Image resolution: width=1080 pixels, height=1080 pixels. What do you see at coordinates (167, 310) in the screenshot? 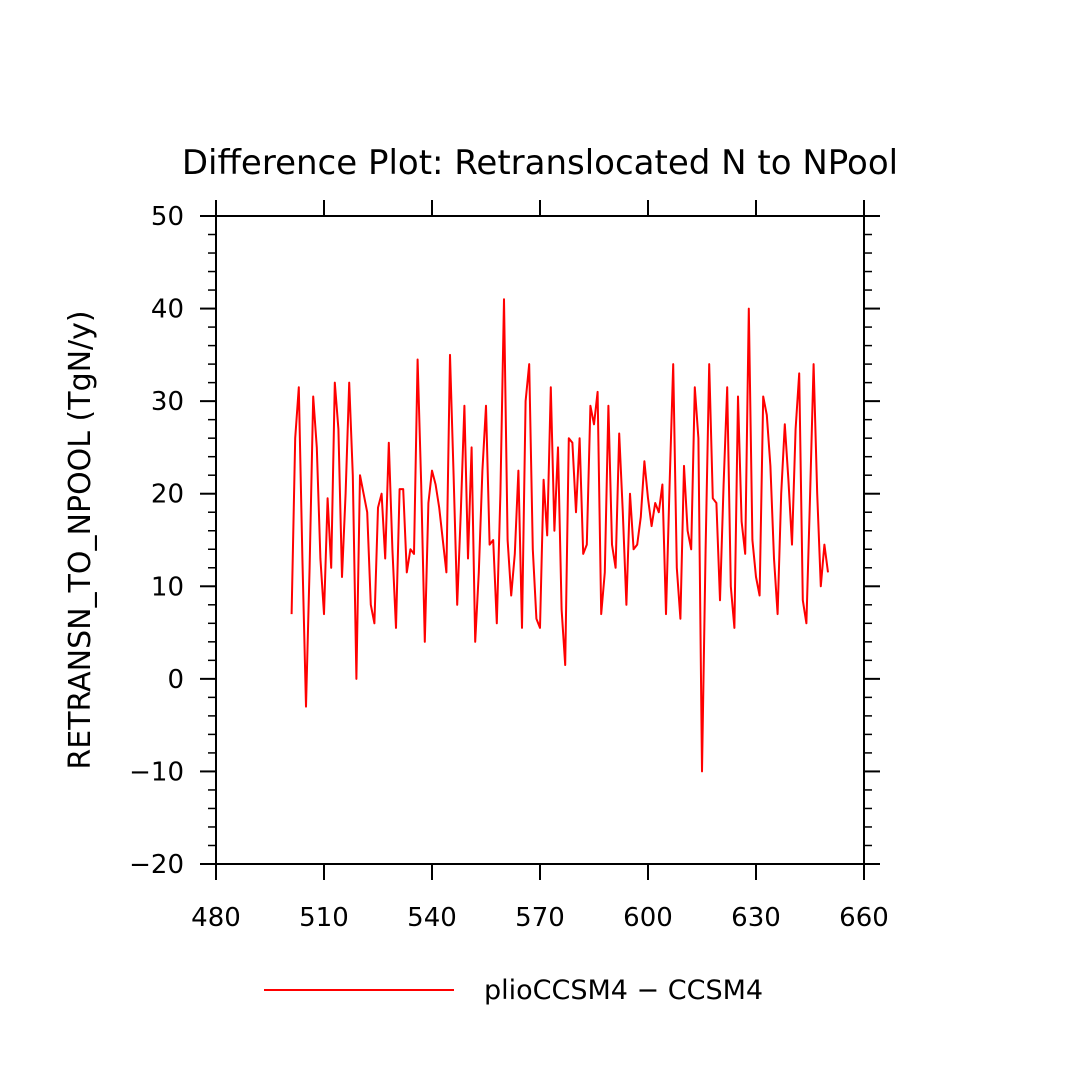
I see `y-tick-label: 40` at bounding box center [167, 310].